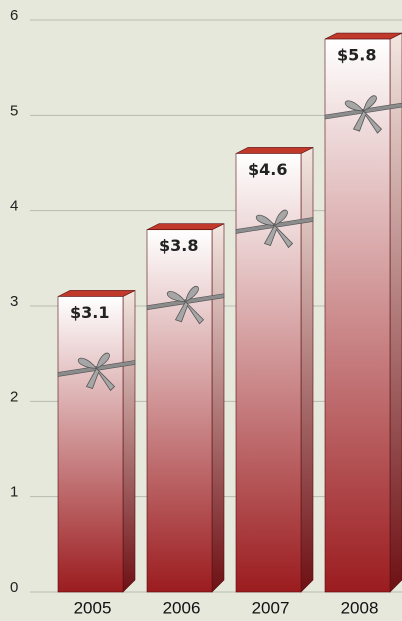 Image resolution: width=402 pixels, height=621 pixels. I want to click on y-tick-label: 5, so click(14, 110).